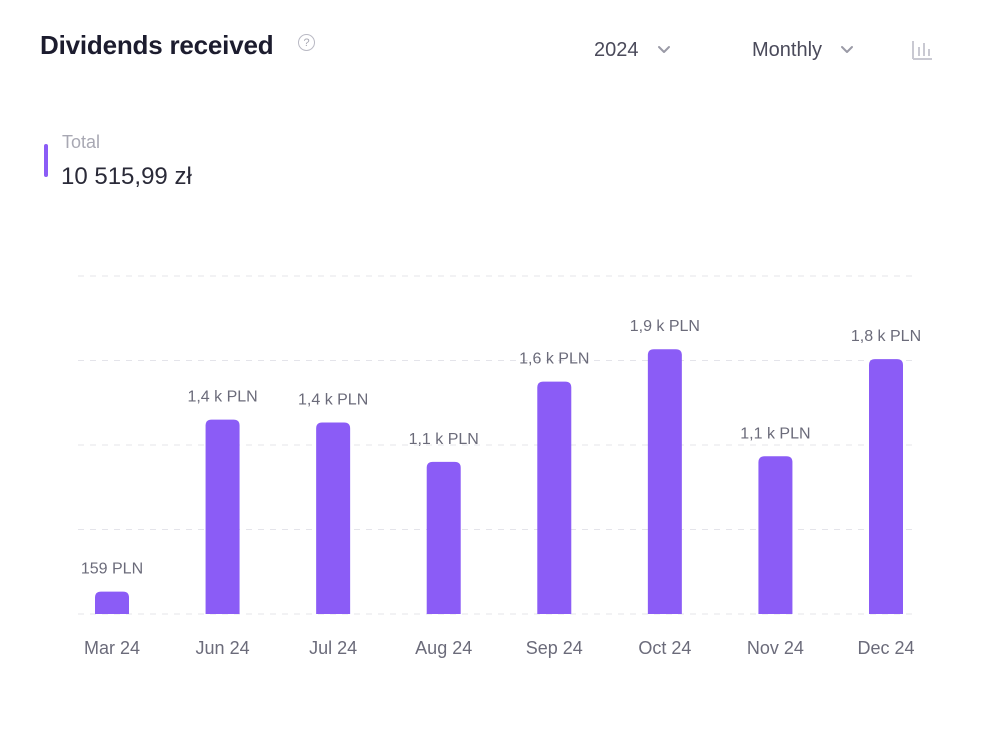 Image resolution: width=1004 pixels, height=730 pixels. Describe the element at coordinates (665, 326) in the screenshot. I see `data-label: 1,9 k PLN` at that location.